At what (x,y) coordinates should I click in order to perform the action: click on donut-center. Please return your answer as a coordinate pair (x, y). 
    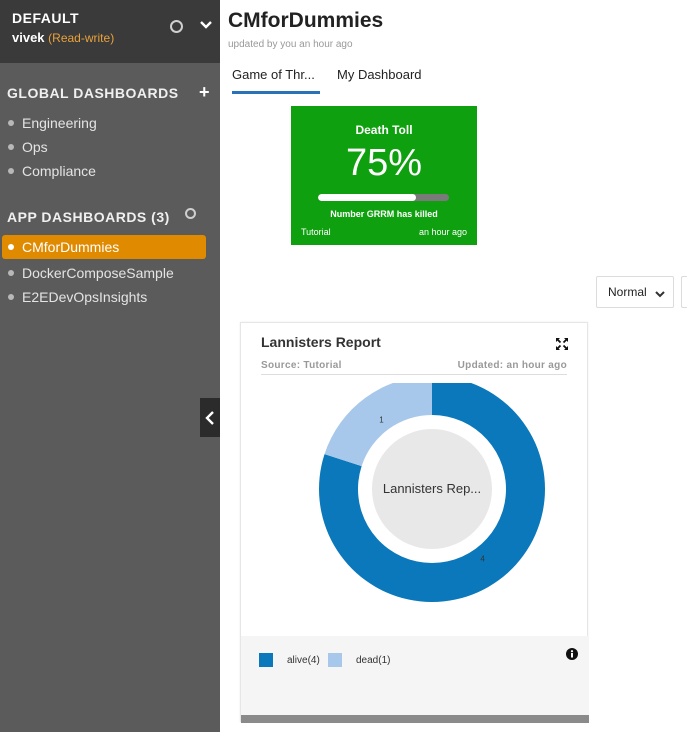
    Looking at the image, I should click on (432, 489).